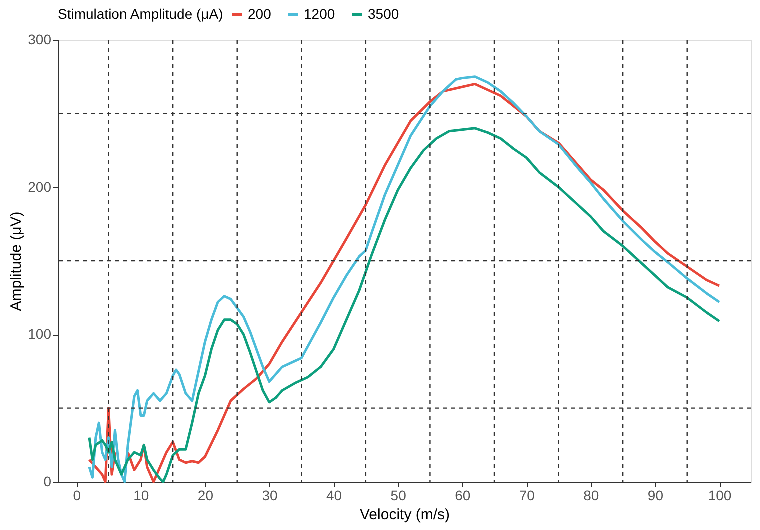  Describe the element at coordinates (720, 496) in the screenshot. I see `x-tick-label: 100` at that location.